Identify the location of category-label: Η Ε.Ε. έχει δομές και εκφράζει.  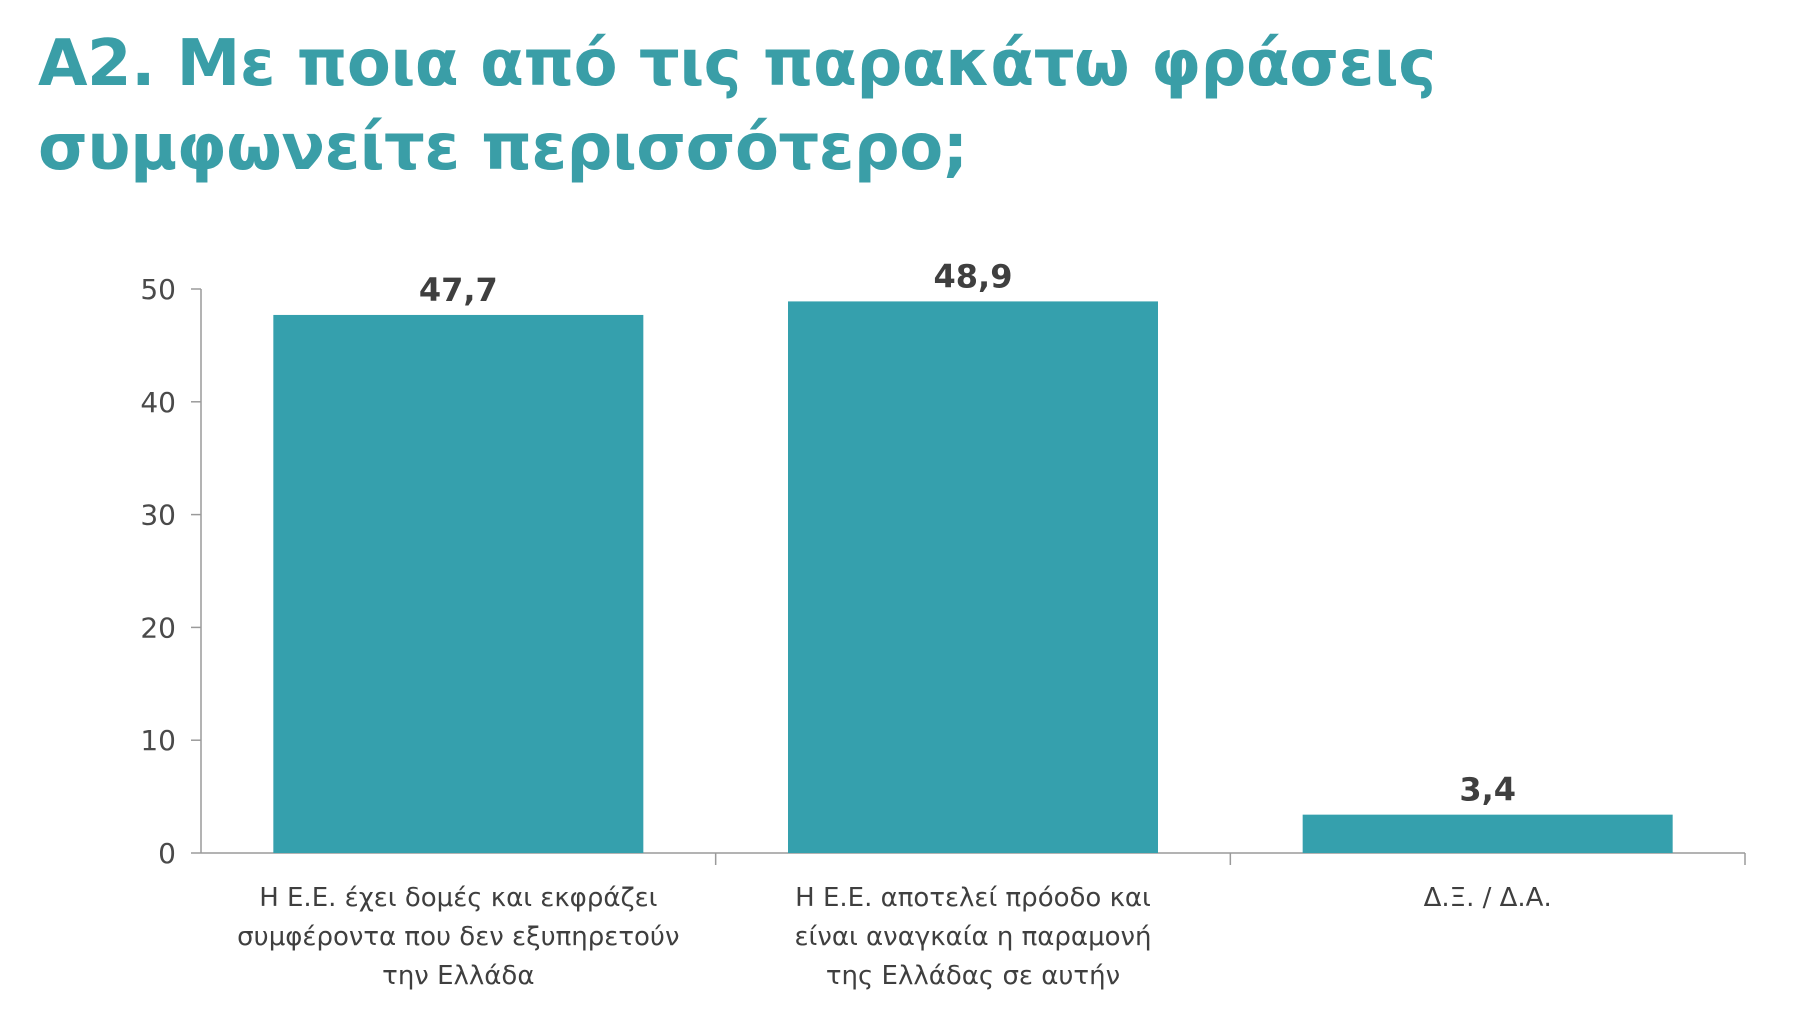
(458, 898).